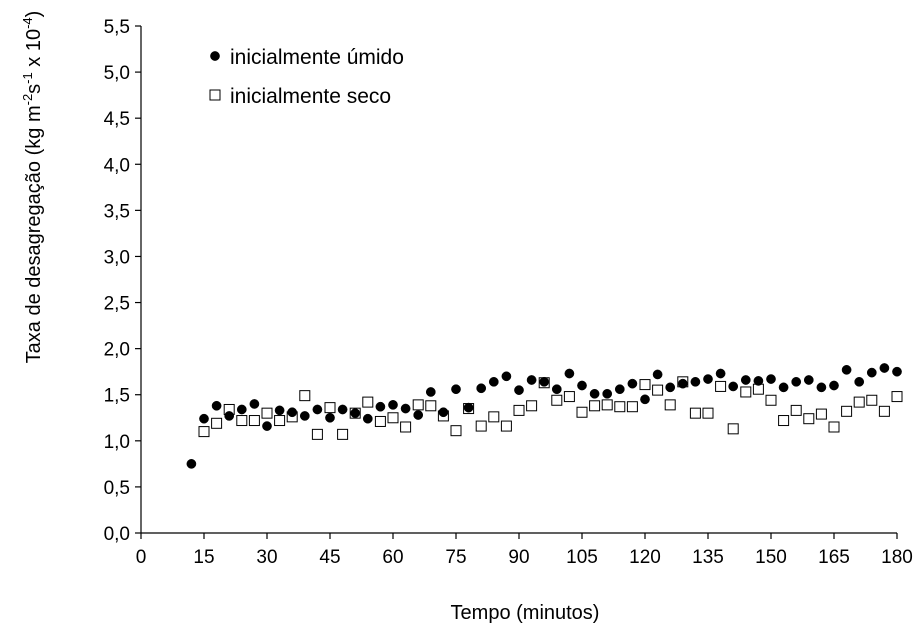  I want to click on y-axis-title: Taxa de desagregação (kg m-2s-1 x 10-4), so click(32, 187).